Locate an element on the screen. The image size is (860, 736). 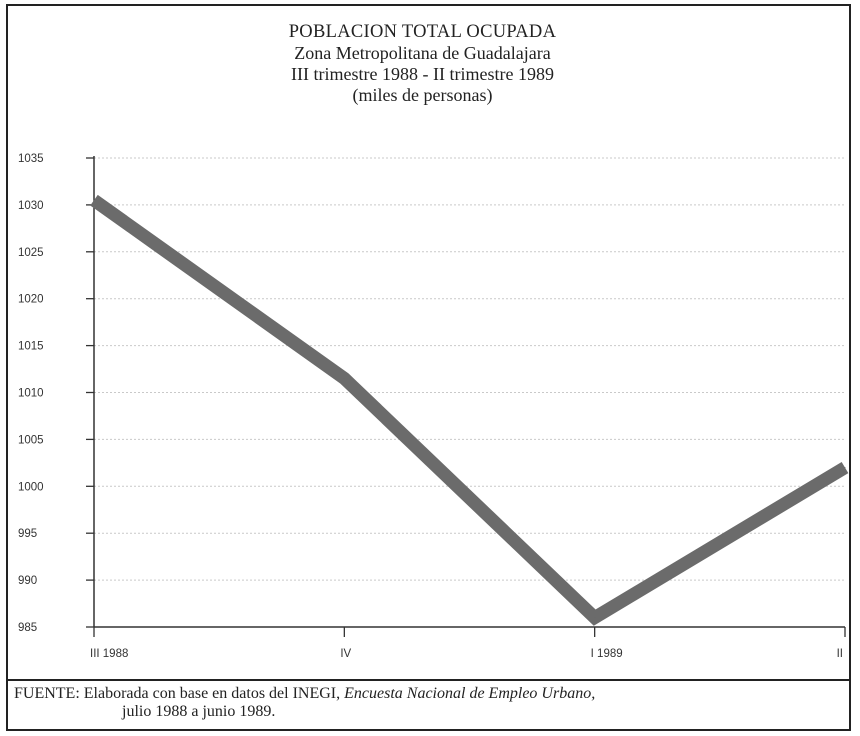
x-tick-label: II is located at coordinates (840, 654).